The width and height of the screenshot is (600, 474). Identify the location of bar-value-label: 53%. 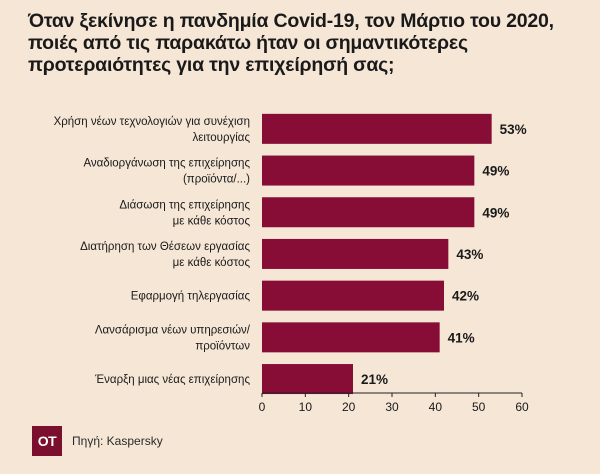
(513, 129).